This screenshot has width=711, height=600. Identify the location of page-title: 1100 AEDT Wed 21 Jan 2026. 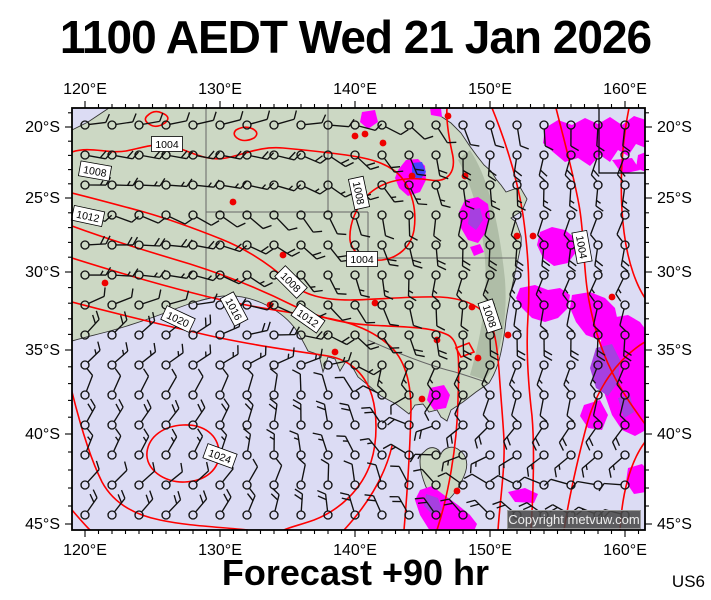
(355, 37).